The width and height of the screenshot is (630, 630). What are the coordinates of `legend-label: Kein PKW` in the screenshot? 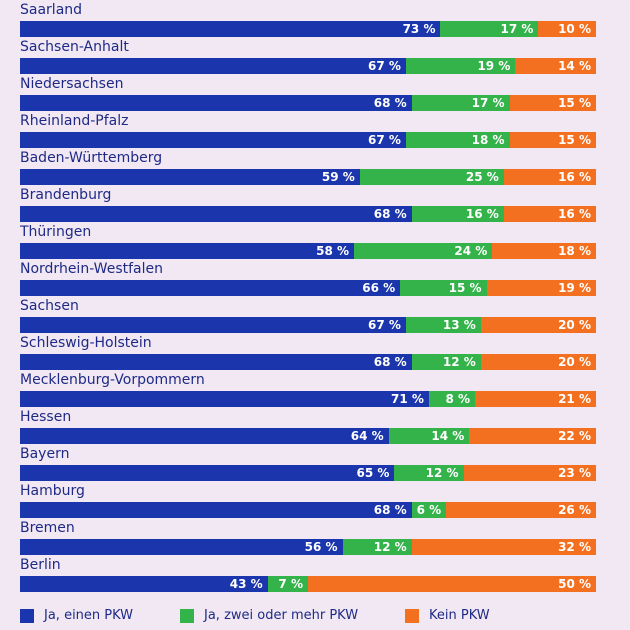 It's located at (459, 615).